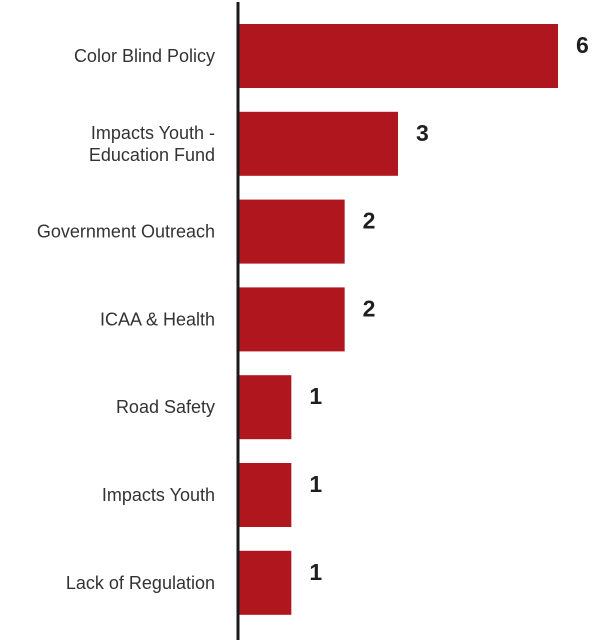 This screenshot has height=640, width=598. I want to click on value-label-6: 1, so click(315, 484).